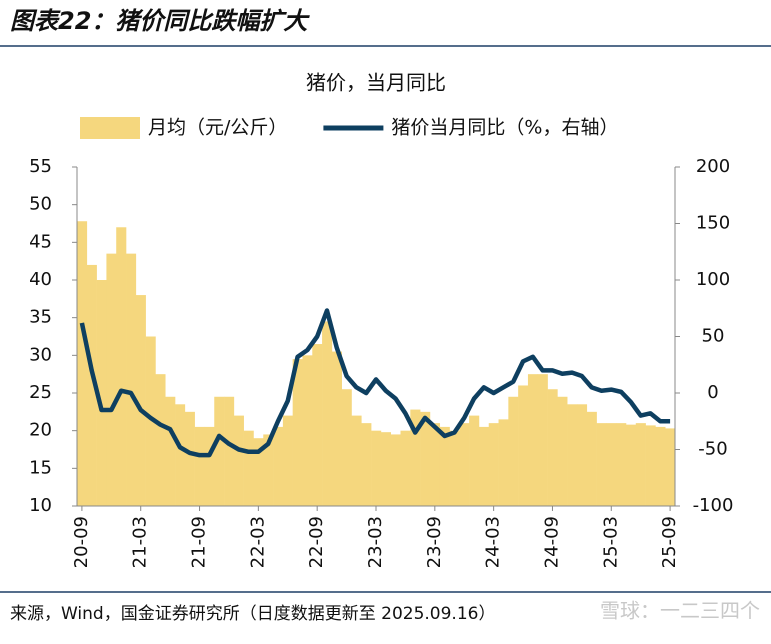 Image resolution: width=771 pixels, height=644 pixels. Describe the element at coordinates (316, 542) in the screenshot. I see `x-tick-label: 22-09` at that location.